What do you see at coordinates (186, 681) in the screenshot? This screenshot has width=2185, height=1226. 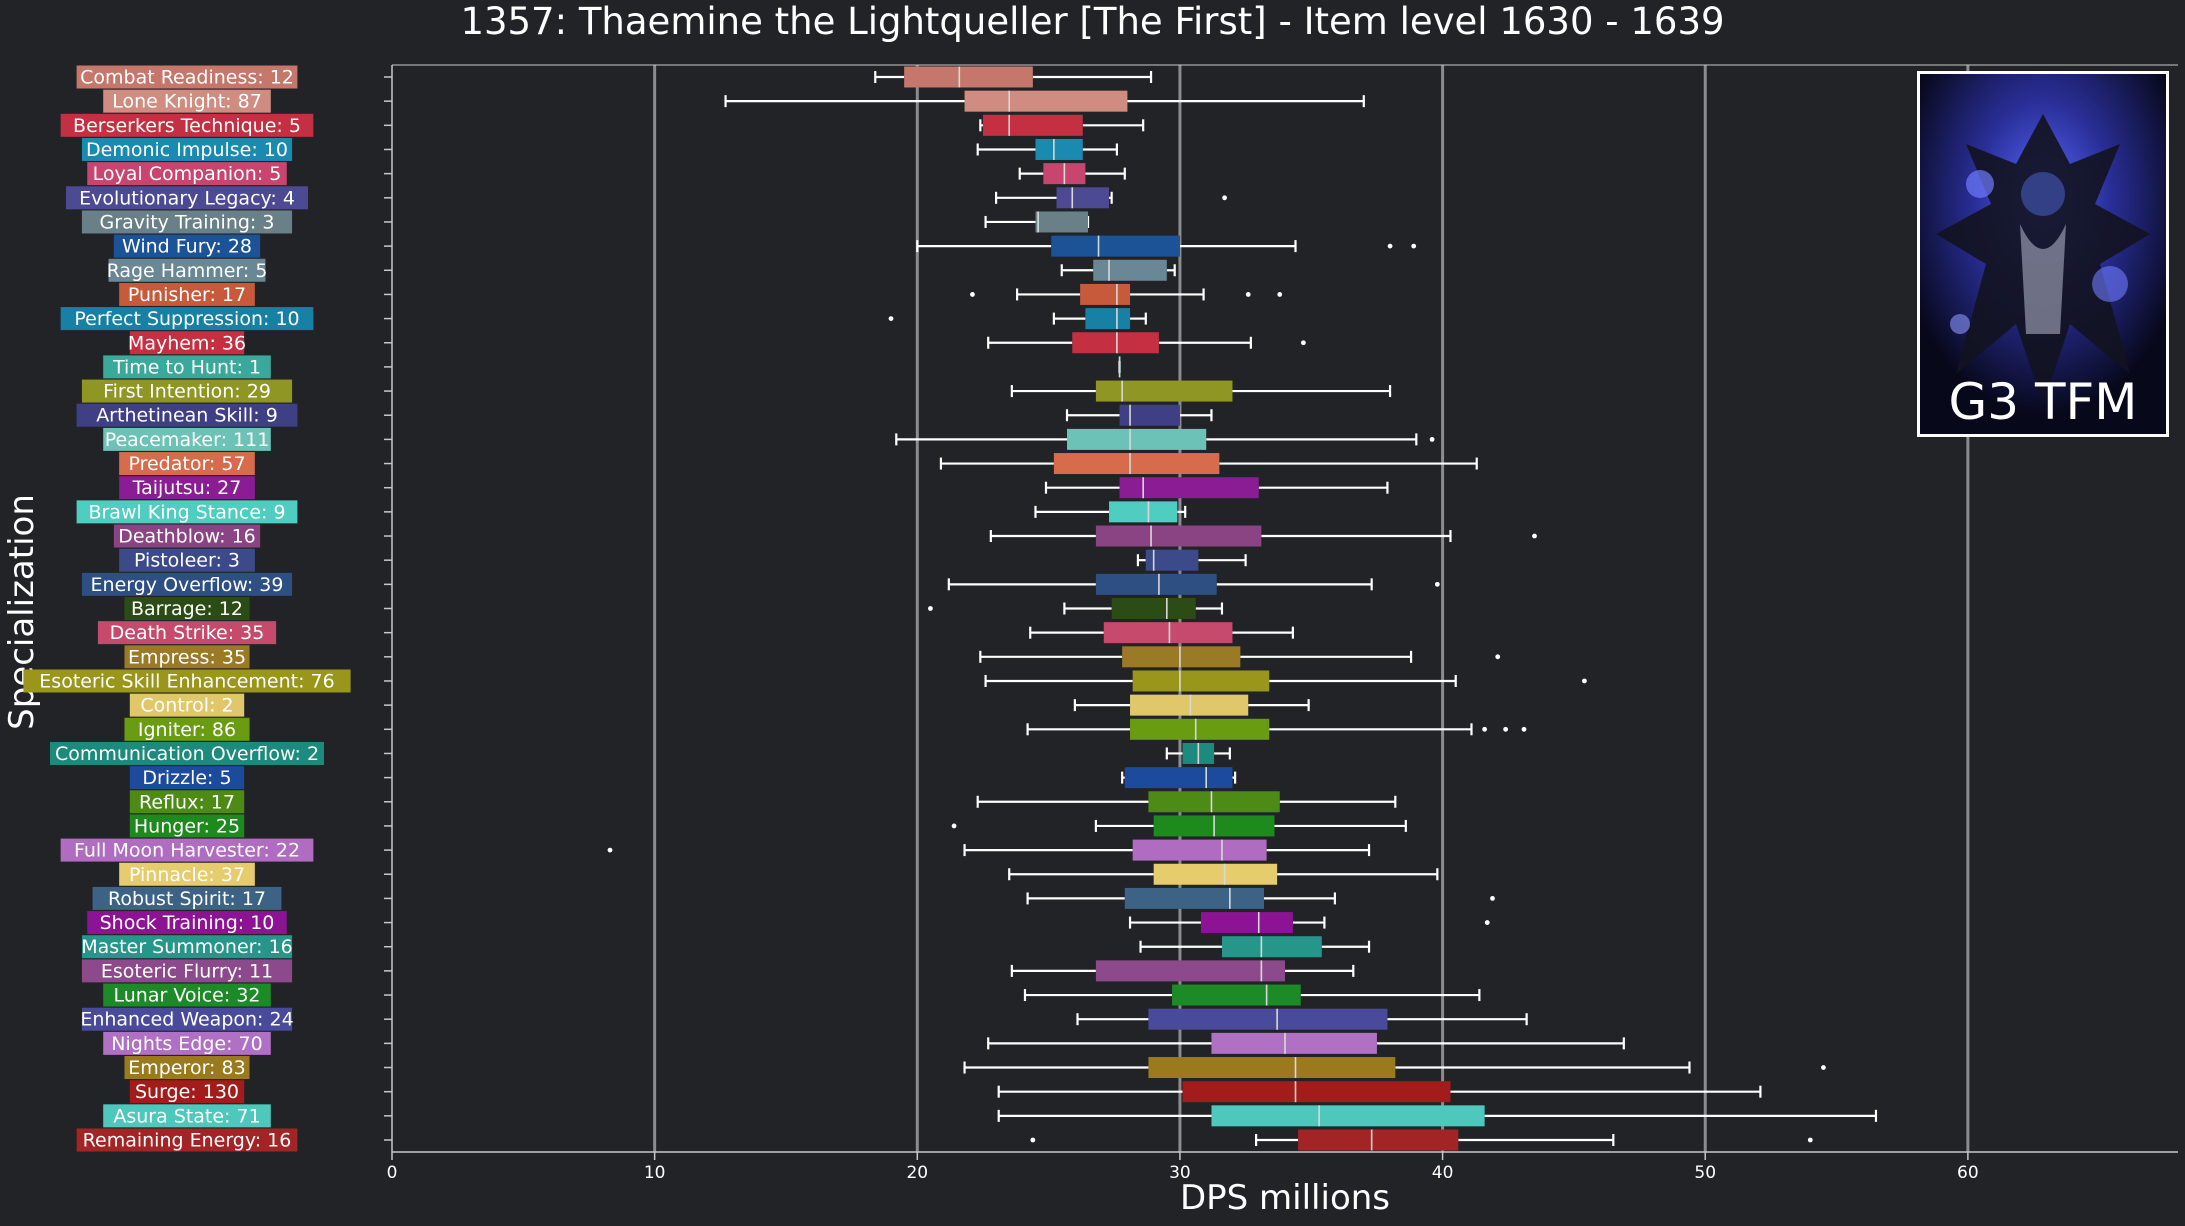 I see `y-tick-label: Esoteric Skill Enhancement: 76` at bounding box center [186, 681].